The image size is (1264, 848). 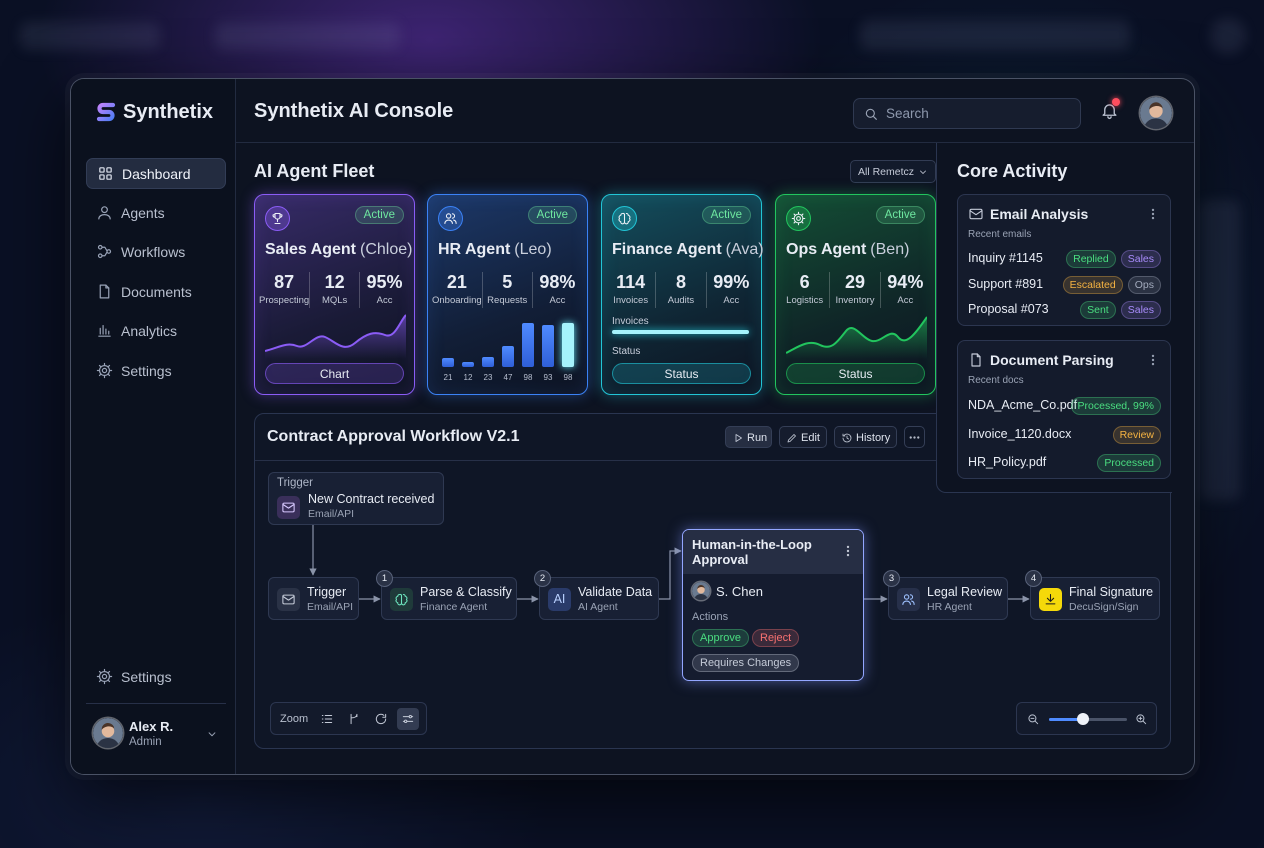 I want to click on stat-label: Invoices, so click(x=631, y=300).